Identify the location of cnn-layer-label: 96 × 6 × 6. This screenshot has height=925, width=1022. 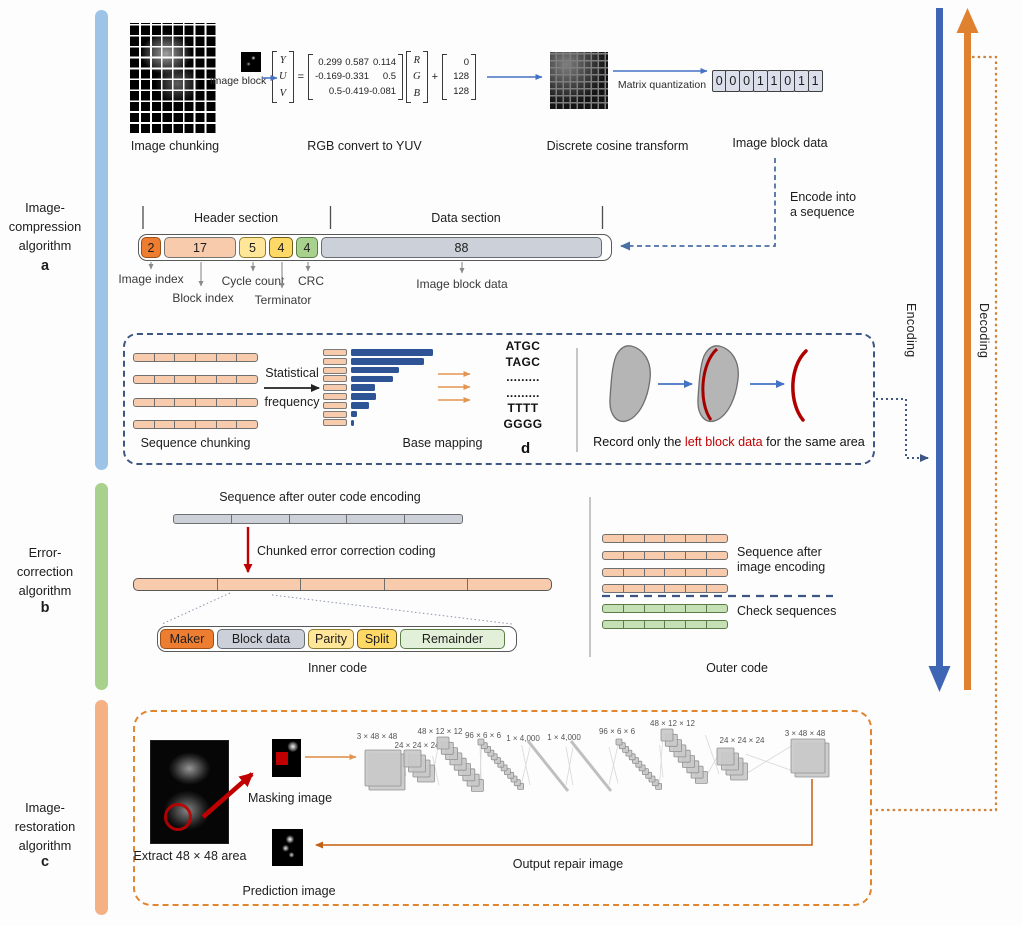
(617, 731).